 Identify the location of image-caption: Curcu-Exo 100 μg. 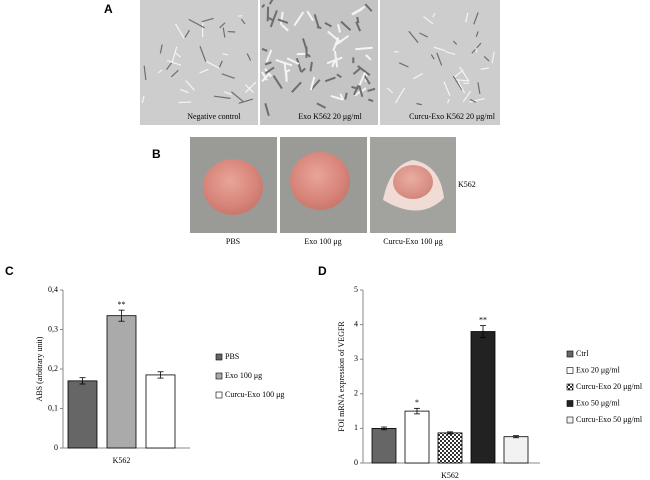
(412, 241).